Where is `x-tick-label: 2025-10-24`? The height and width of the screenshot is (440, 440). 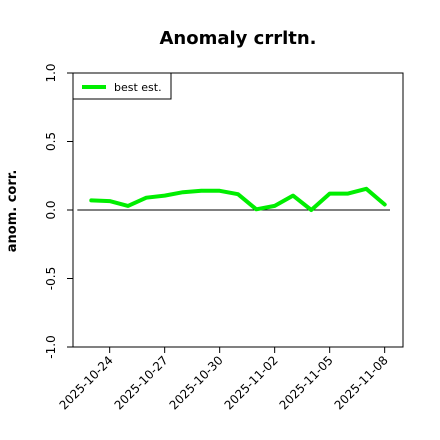
x-tick-label: 2025-10-24 is located at coordinates (86, 382).